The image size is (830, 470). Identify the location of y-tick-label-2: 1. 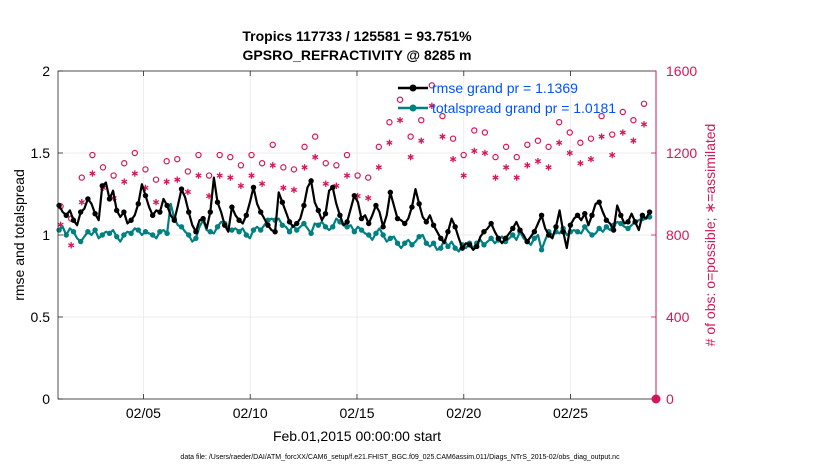
(46, 235).